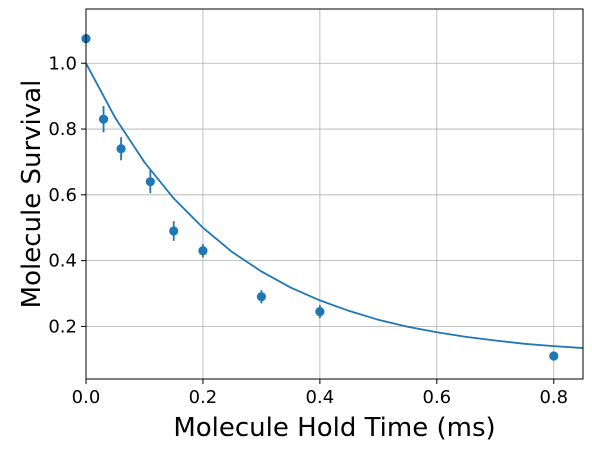 The width and height of the screenshot is (592, 452). What do you see at coordinates (32, 194) in the screenshot?
I see `y-axis-title: Molecule Survival` at bounding box center [32, 194].